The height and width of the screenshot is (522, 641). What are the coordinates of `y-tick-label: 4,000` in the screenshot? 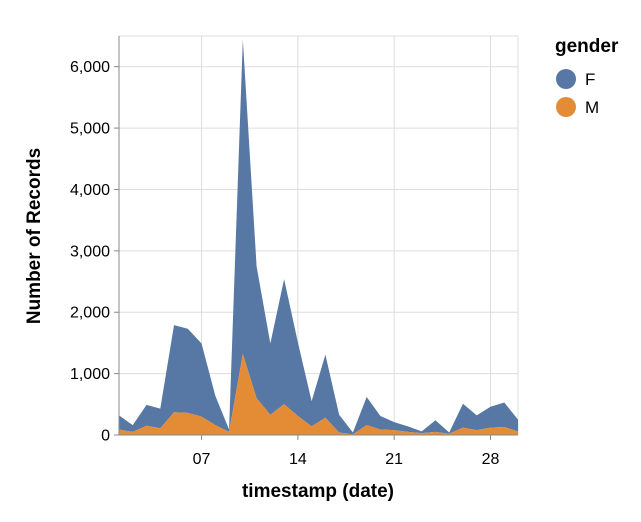 It's located at (90, 190).